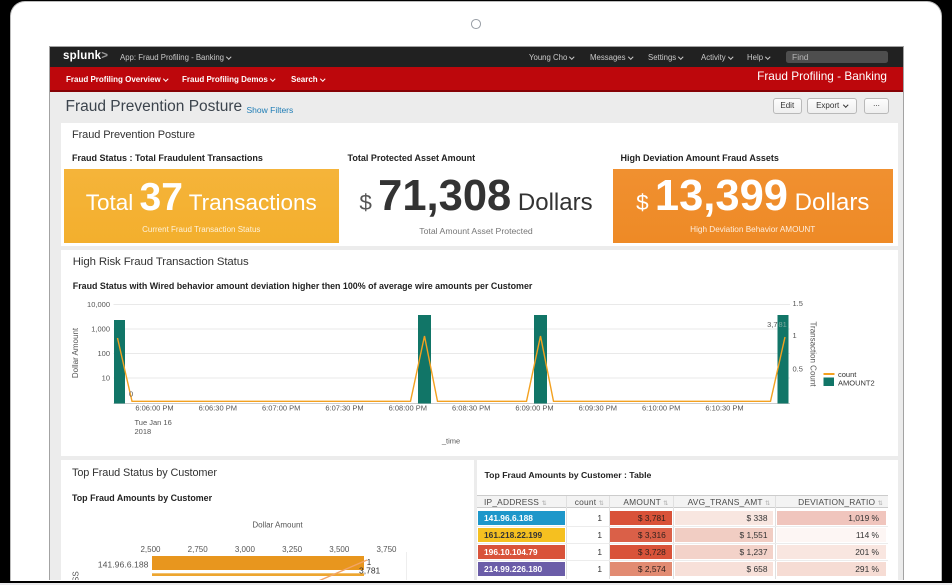  What do you see at coordinates (812, 354) in the screenshot?
I see `svg-text: Transaction Count` at bounding box center [812, 354].